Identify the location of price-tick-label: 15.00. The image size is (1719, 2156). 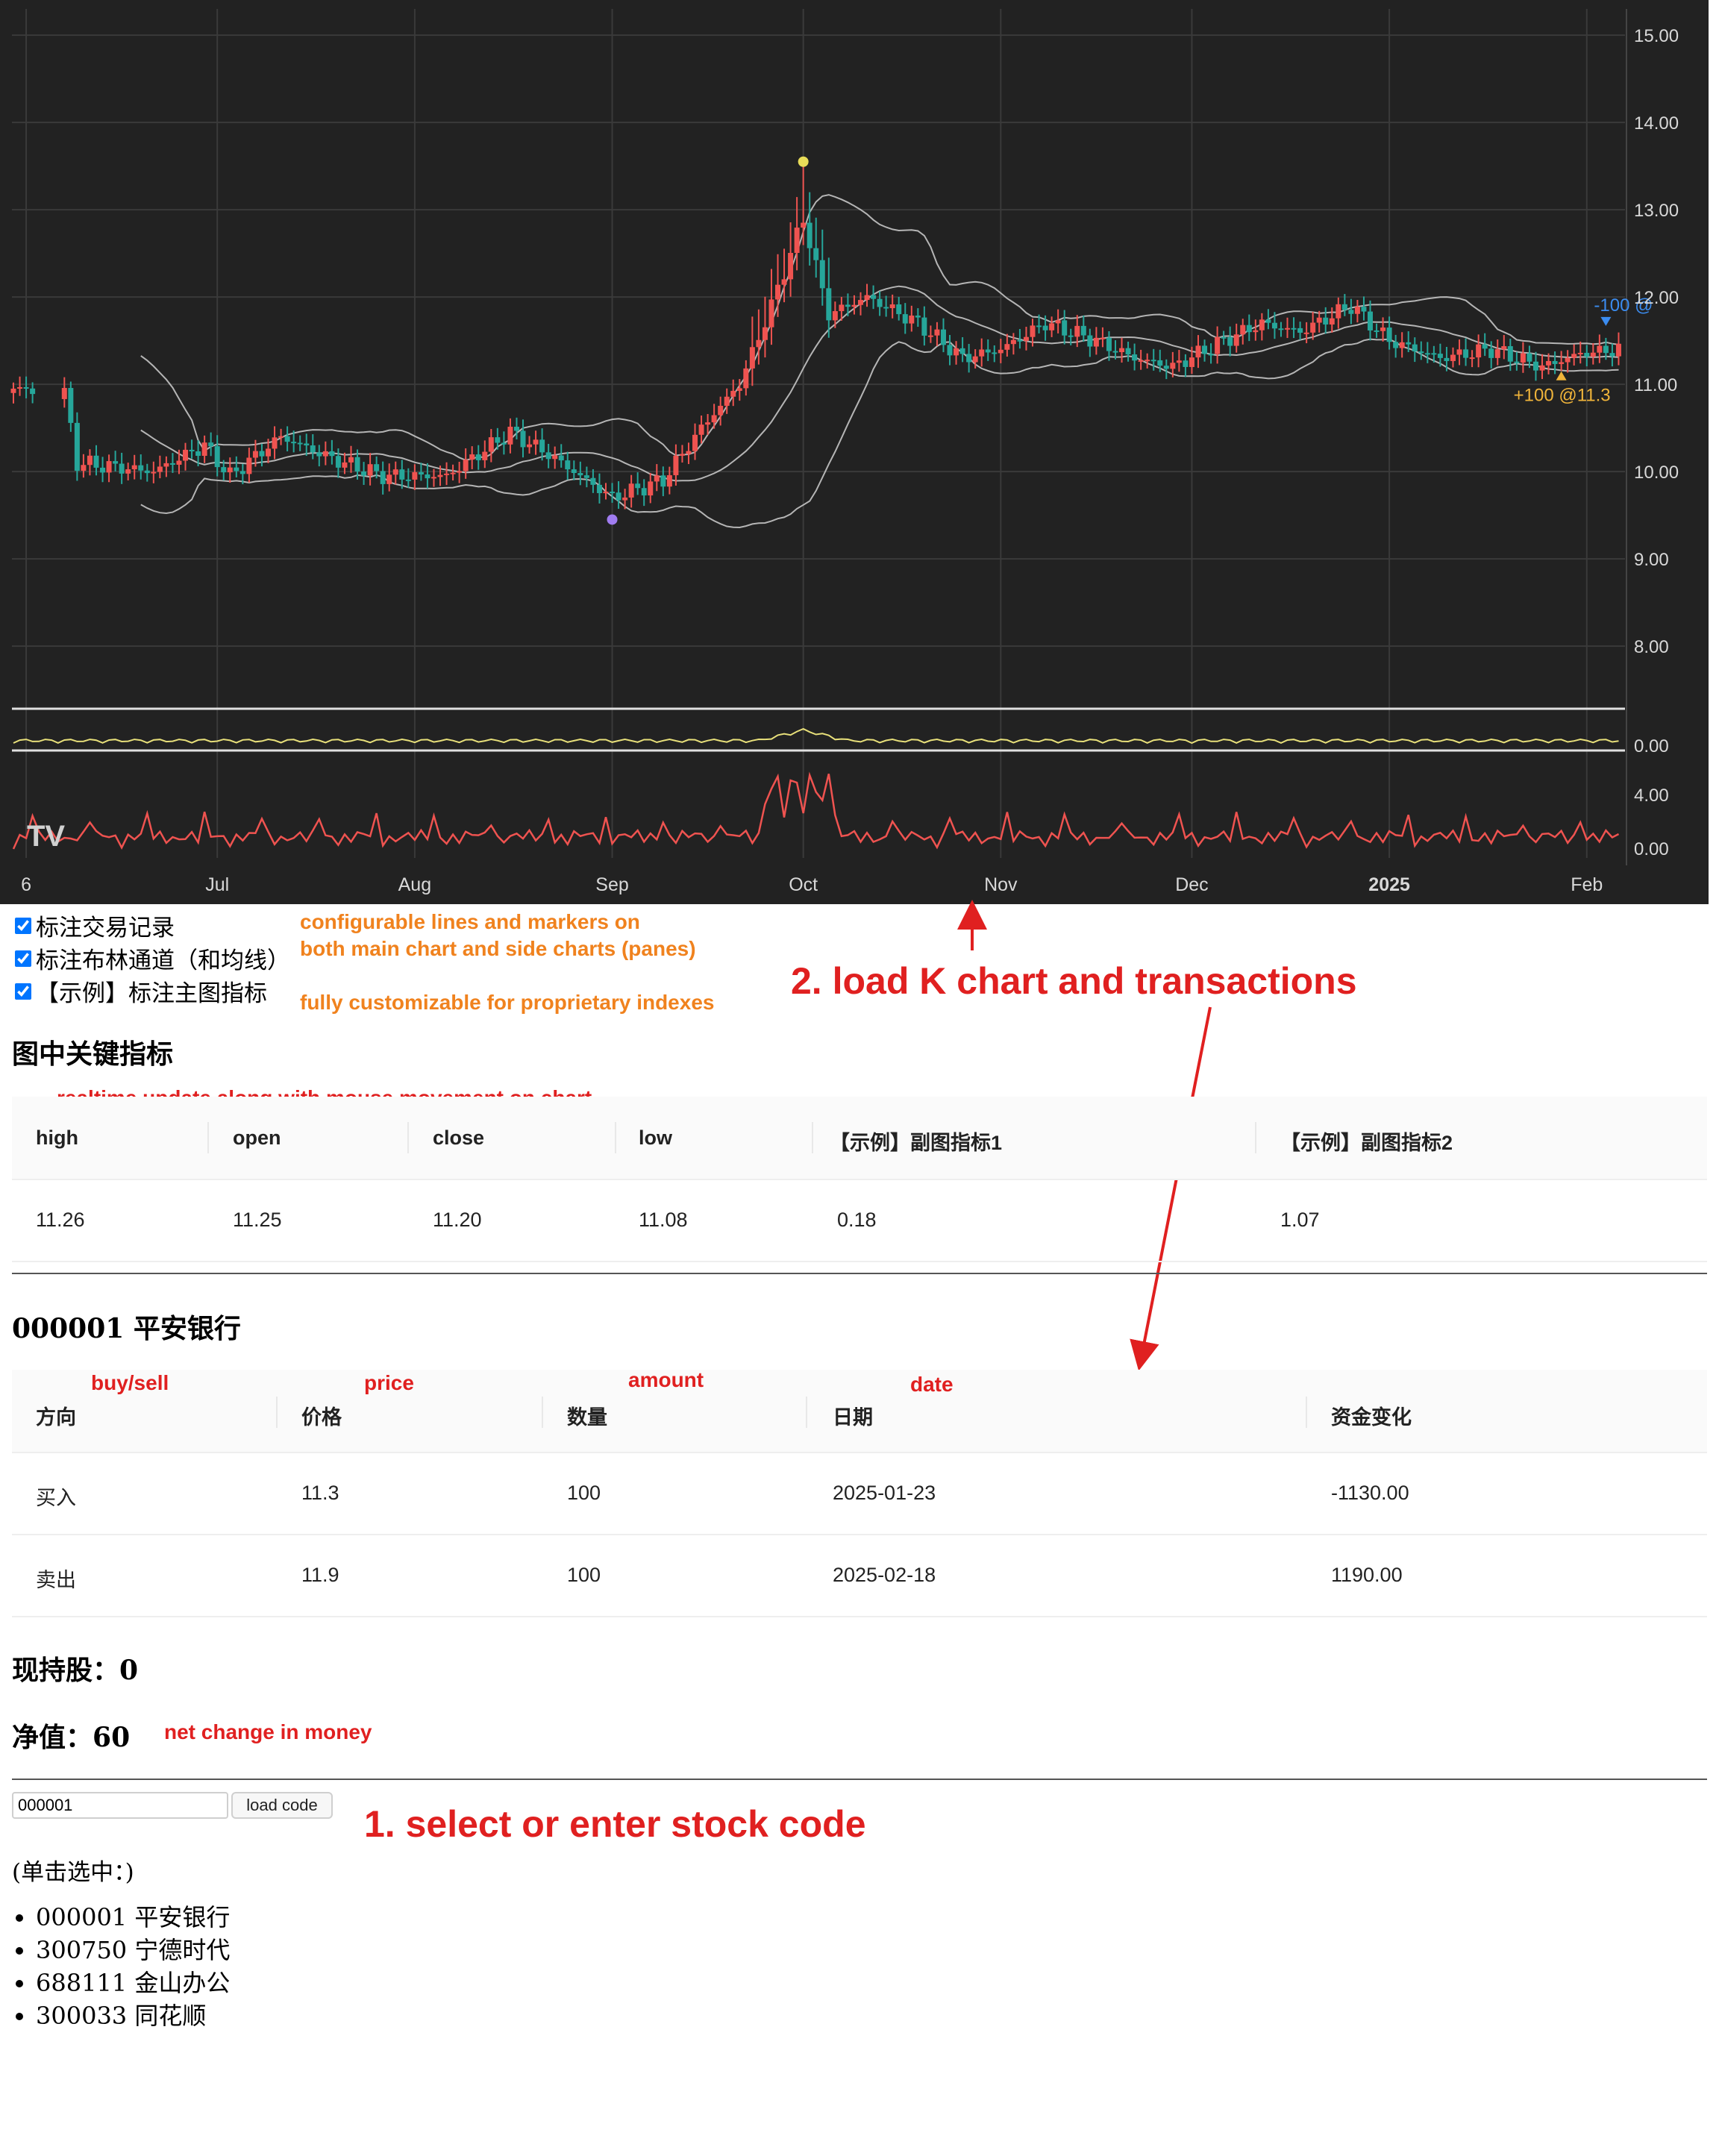
(1657, 36).